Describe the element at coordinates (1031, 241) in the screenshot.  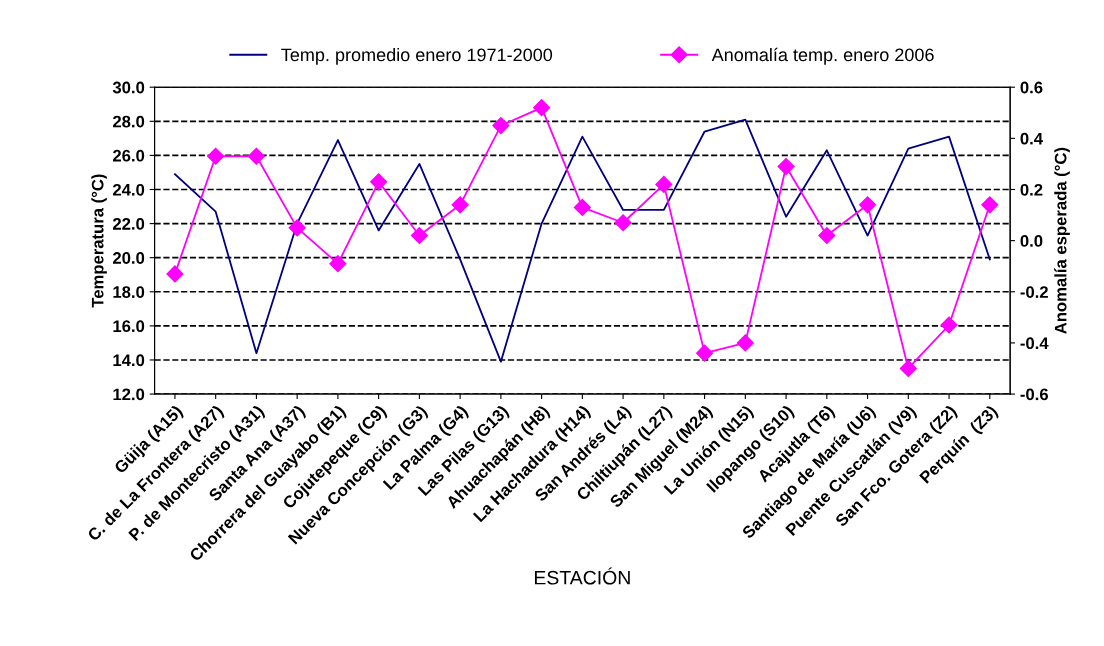
I see `y2-tick-label: 0.0` at that location.